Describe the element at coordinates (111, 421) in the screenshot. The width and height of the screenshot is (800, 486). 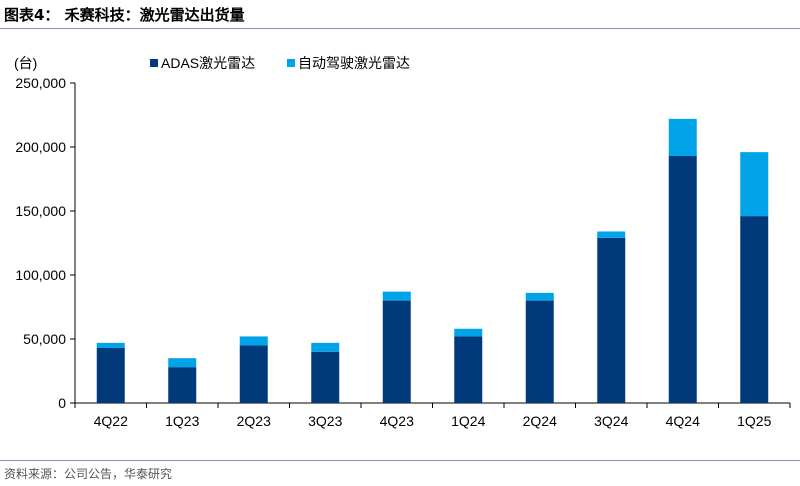
I see `x-tick-label: 4Q22` at that location.